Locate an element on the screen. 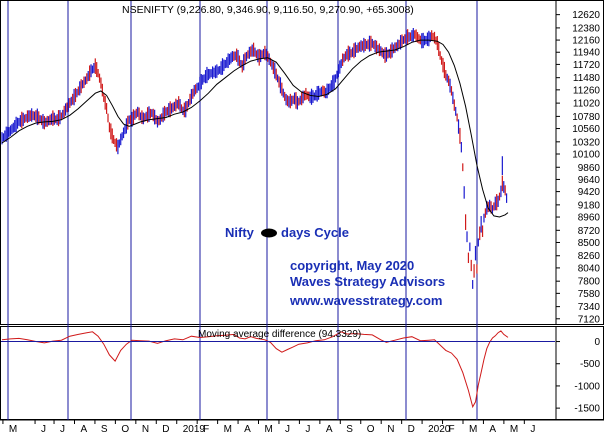 The image size is (604, 438). month-label-11: A is located at coordinates (247, 429).